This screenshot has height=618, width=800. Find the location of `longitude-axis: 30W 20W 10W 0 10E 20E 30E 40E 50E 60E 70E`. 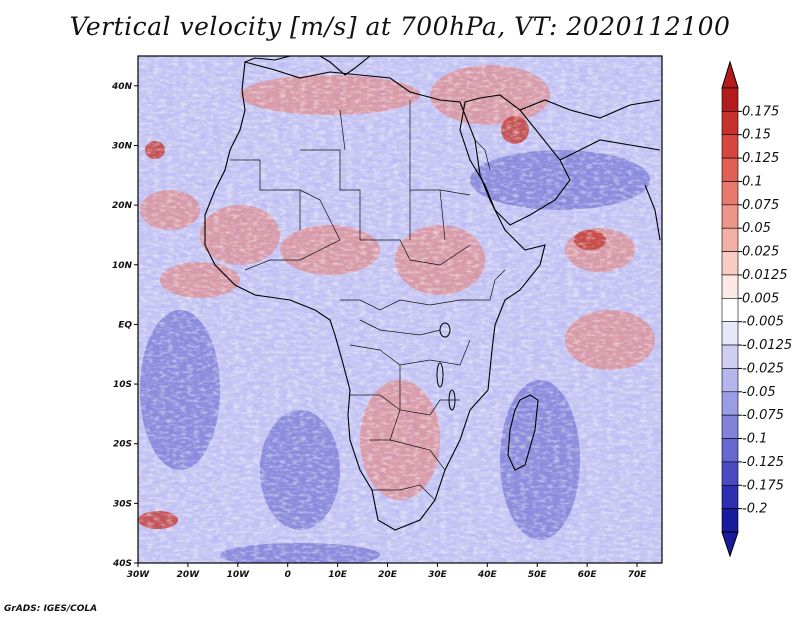

longitude-axis: 30W 20W 10W 0 10E 20E 30E 40E 50E 60E 70E is located at coordinates (387, 571).